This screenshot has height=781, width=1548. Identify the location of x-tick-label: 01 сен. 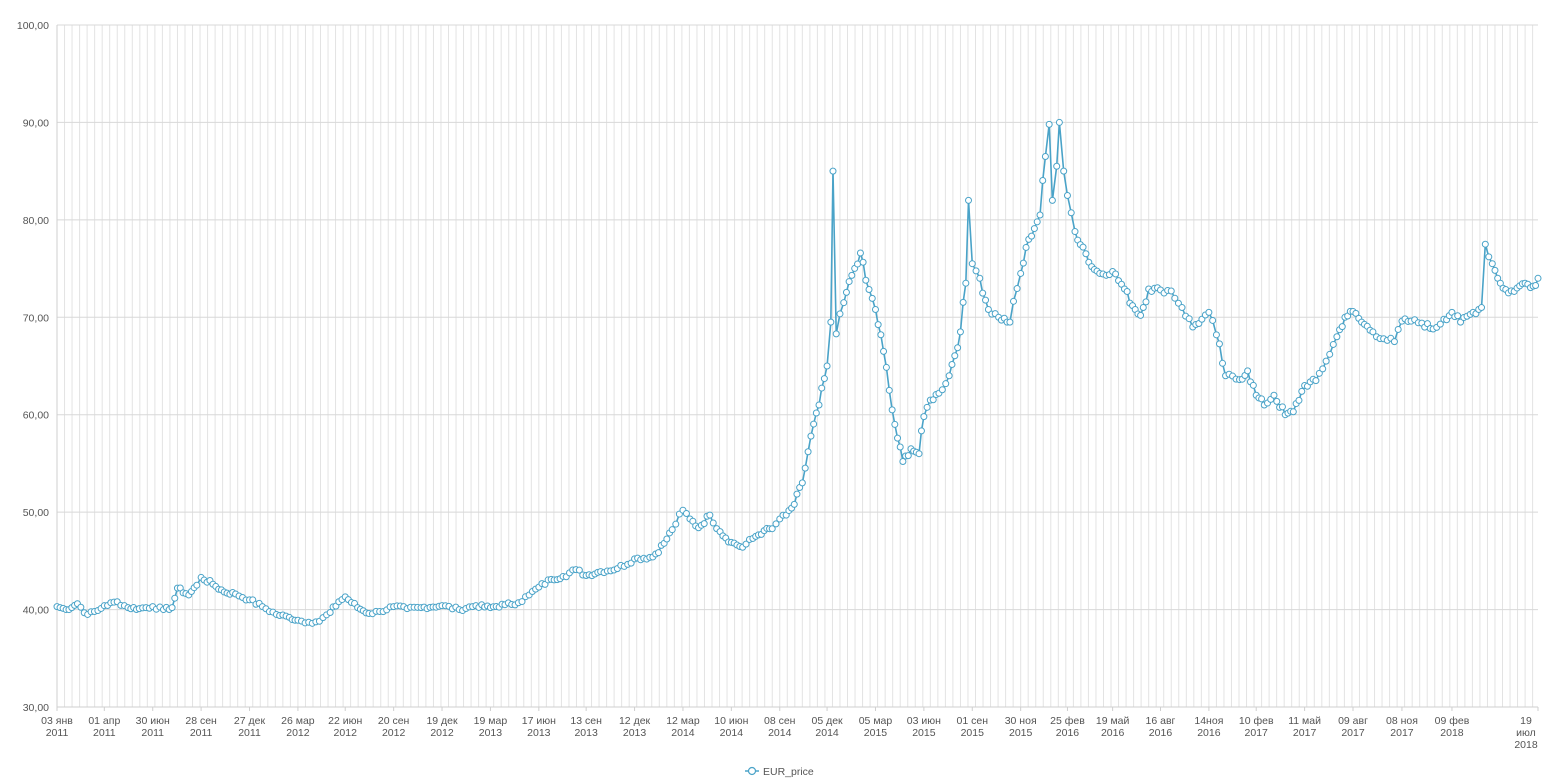
(973, 721).